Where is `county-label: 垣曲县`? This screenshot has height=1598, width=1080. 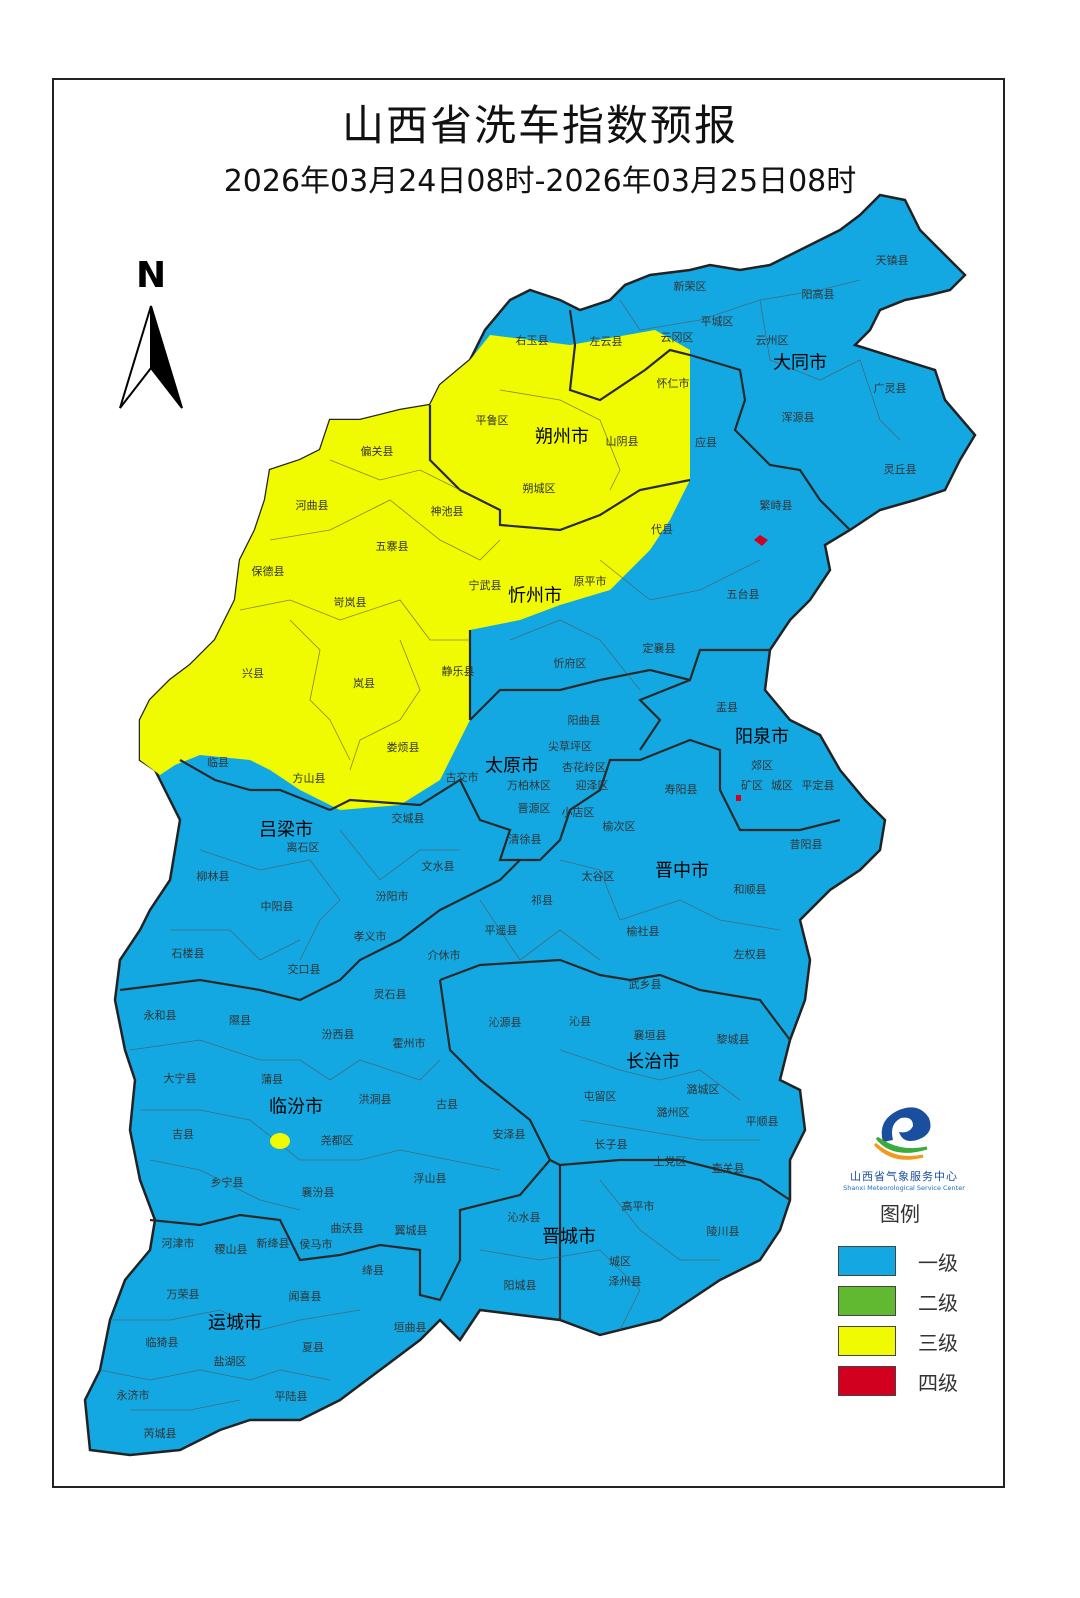
county-label: 垣曲县 is located at coordinates (410, 1327).